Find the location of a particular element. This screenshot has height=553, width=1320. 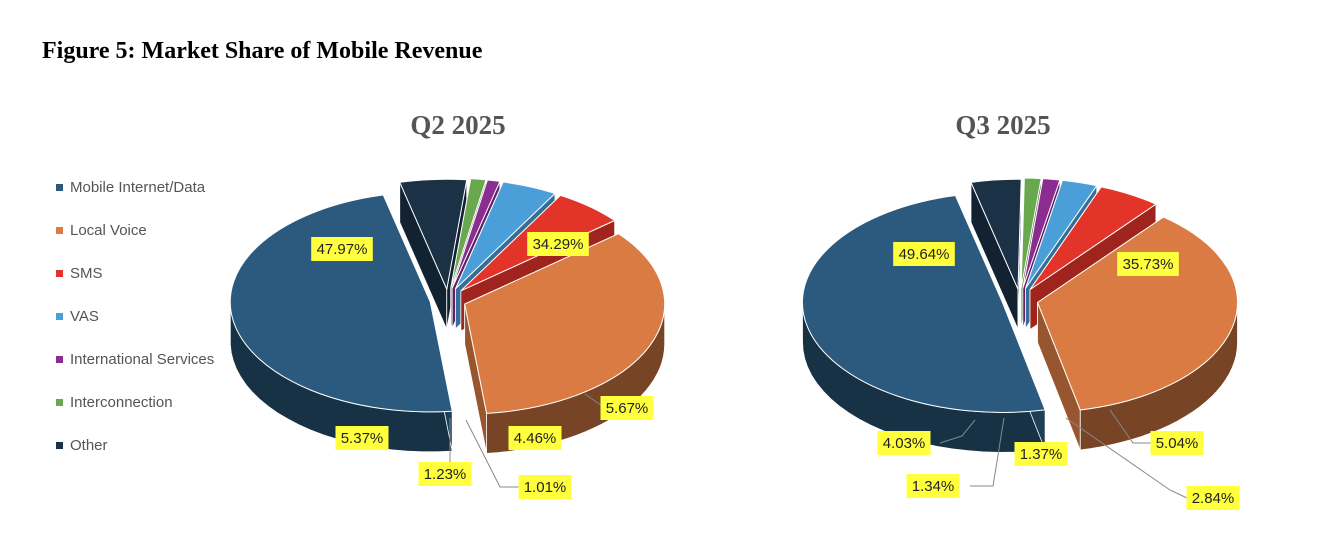

data-label-text: 49.64% is located at coordinates (924, 254).